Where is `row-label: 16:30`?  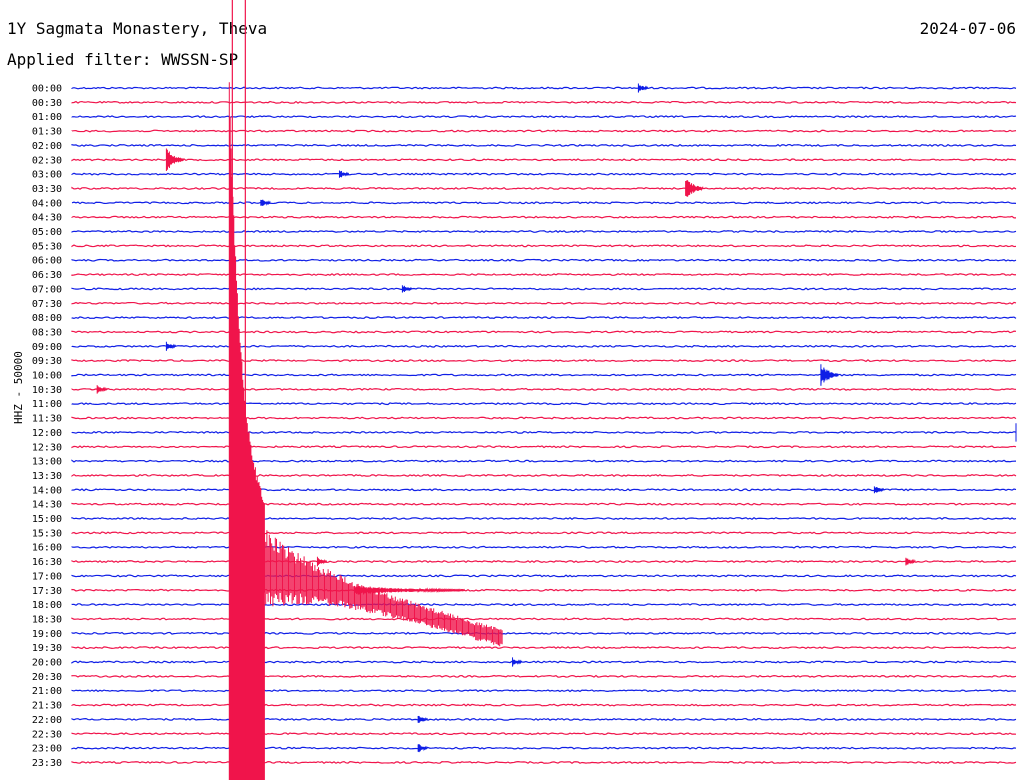 row-label: 16:30 is located at coordinates (47, 562).